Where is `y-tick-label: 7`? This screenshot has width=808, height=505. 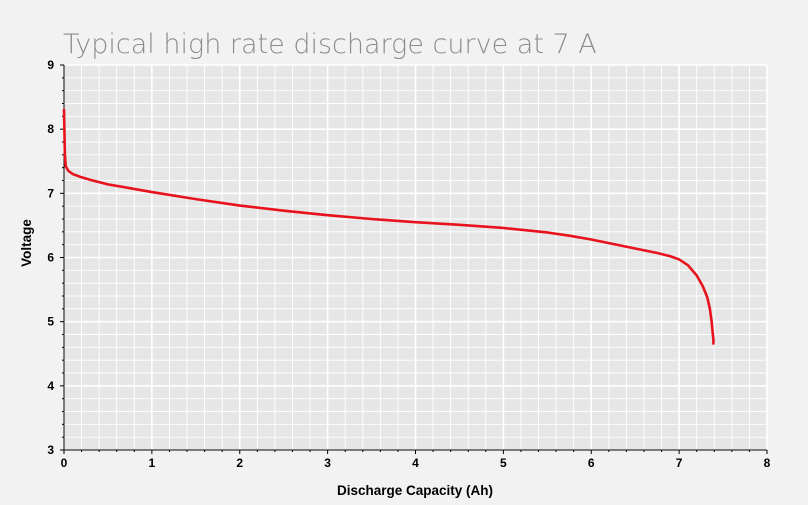
y-tick-label: 7 is located at coordinates (50, 193).